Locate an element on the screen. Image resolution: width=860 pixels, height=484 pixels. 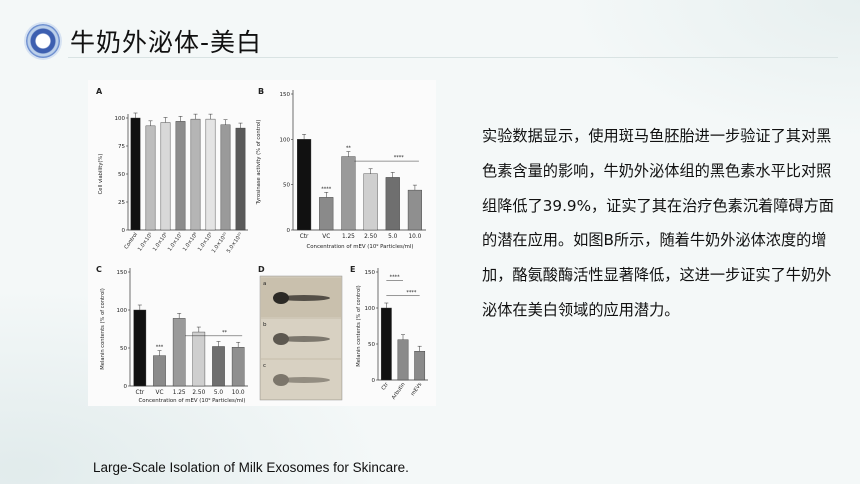
y-axis-label-C: Melanin contents (% of control) is located at coordinates (103, 328).